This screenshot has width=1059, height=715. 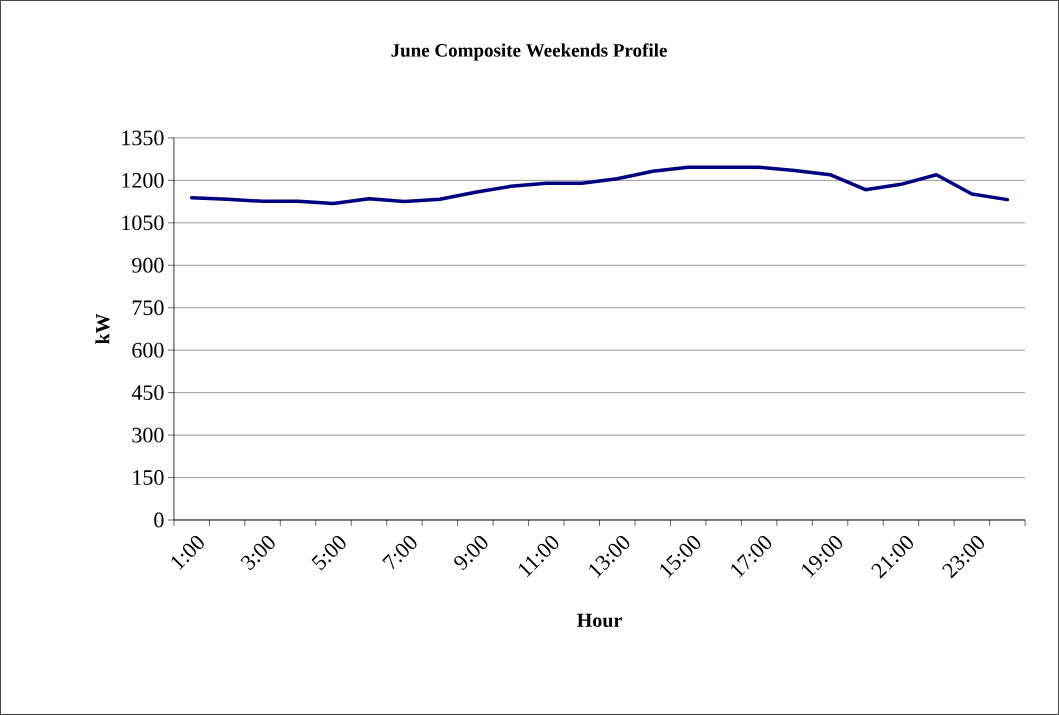 I want to click on y-tick-label: 1200, so click(x=143, y=180).